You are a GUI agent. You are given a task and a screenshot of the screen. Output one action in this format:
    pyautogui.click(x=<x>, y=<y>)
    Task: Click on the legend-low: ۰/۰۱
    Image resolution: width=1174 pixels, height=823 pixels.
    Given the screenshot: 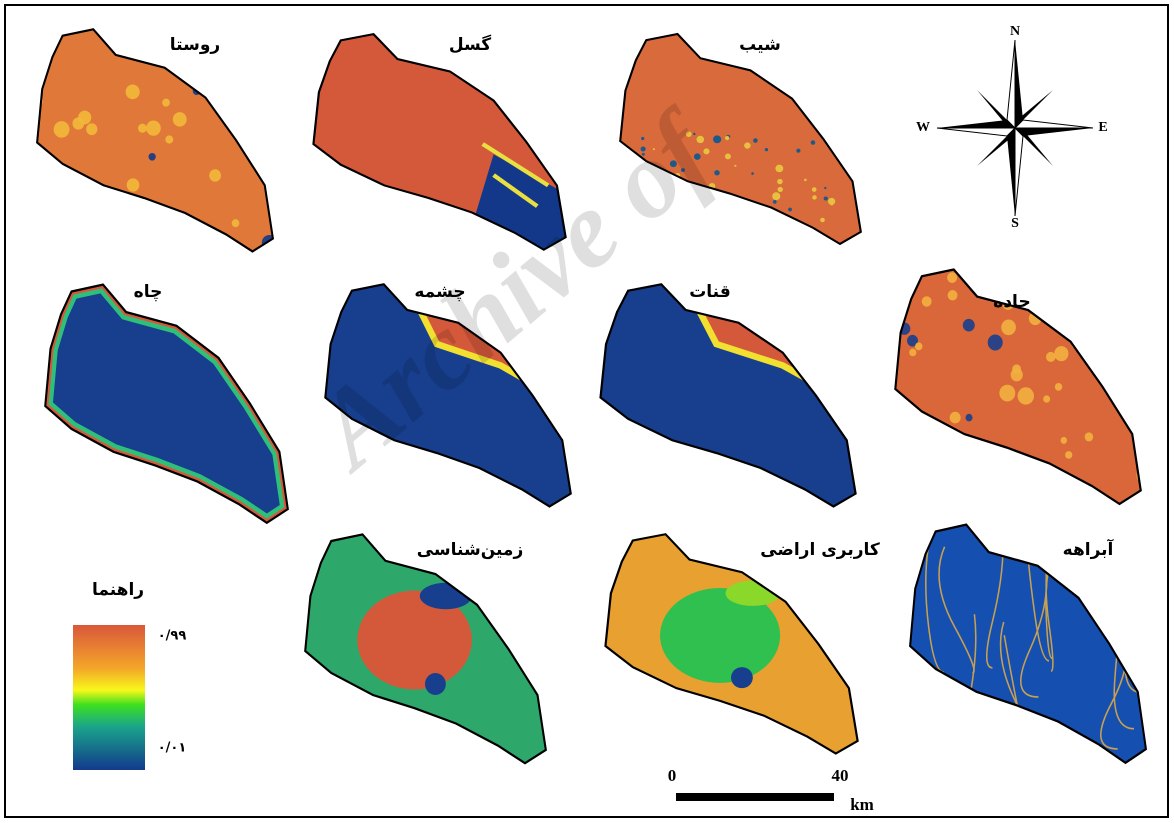 What is the action you would take?
    pyautogui.click(x=172, y=748)
    